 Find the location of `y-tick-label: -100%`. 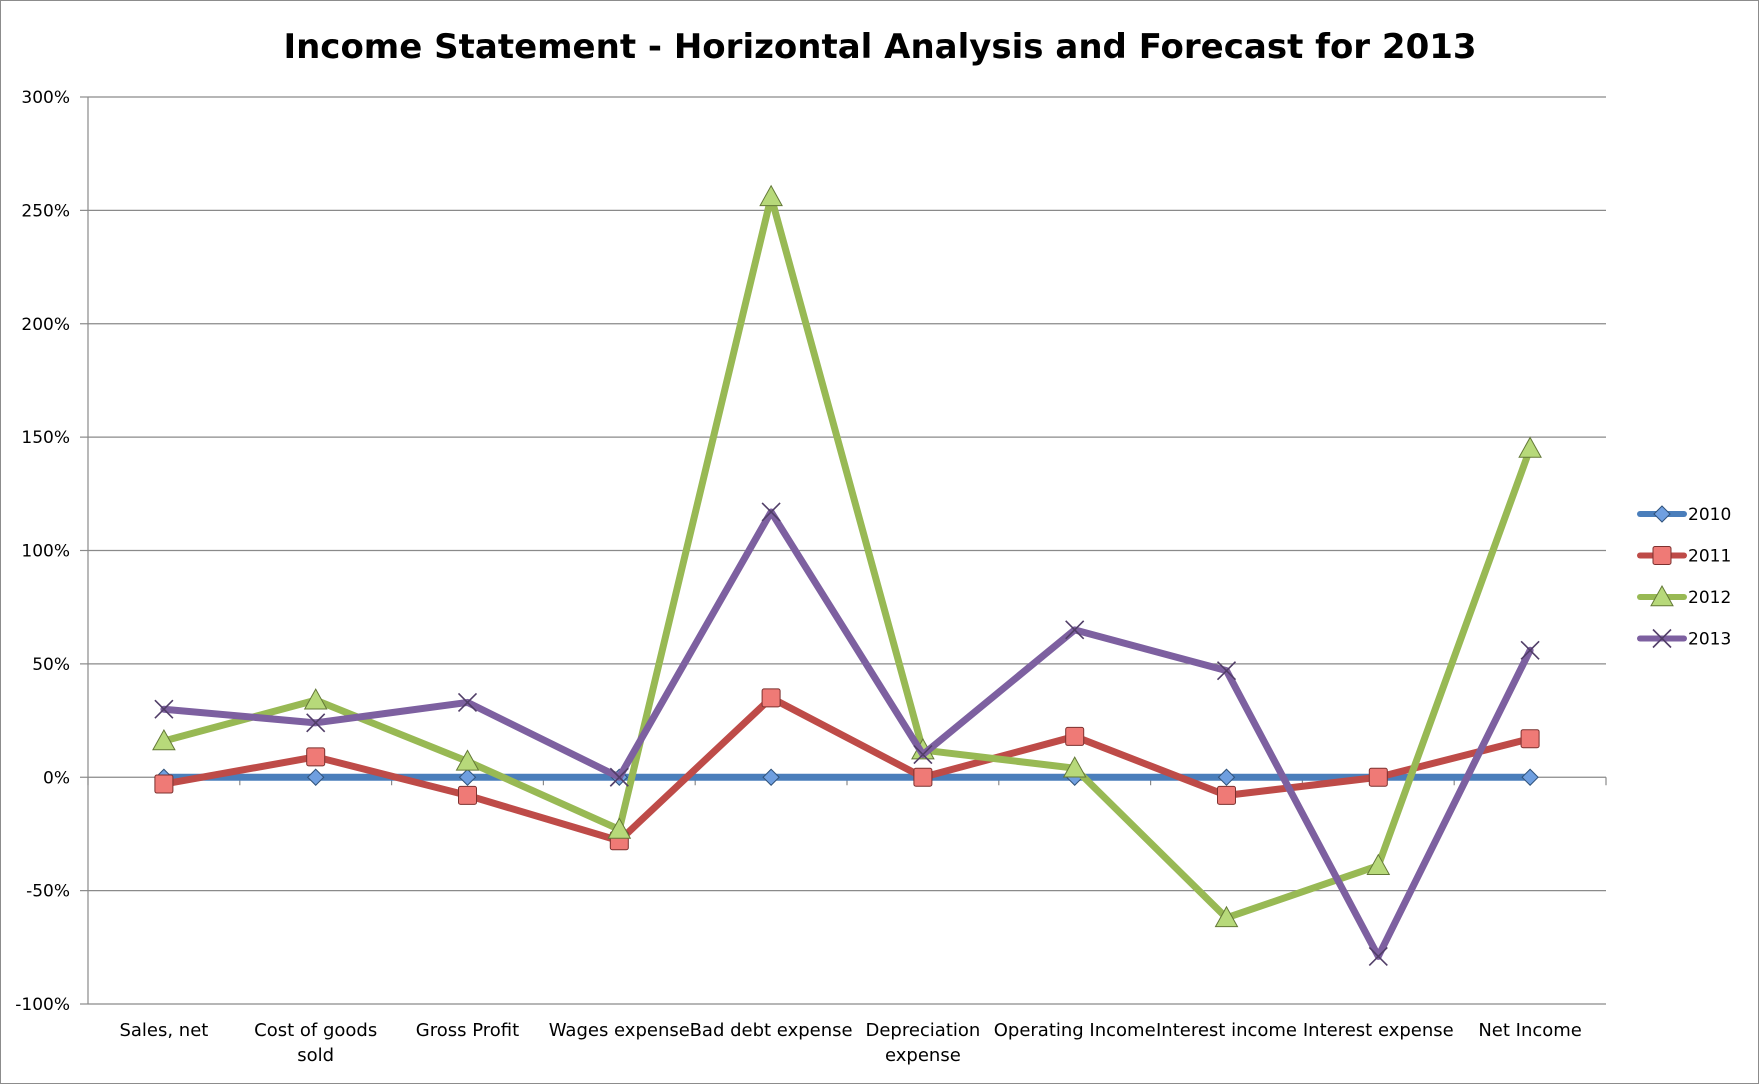

y-tick-label: -100% is located at coordinates (42, 1005).